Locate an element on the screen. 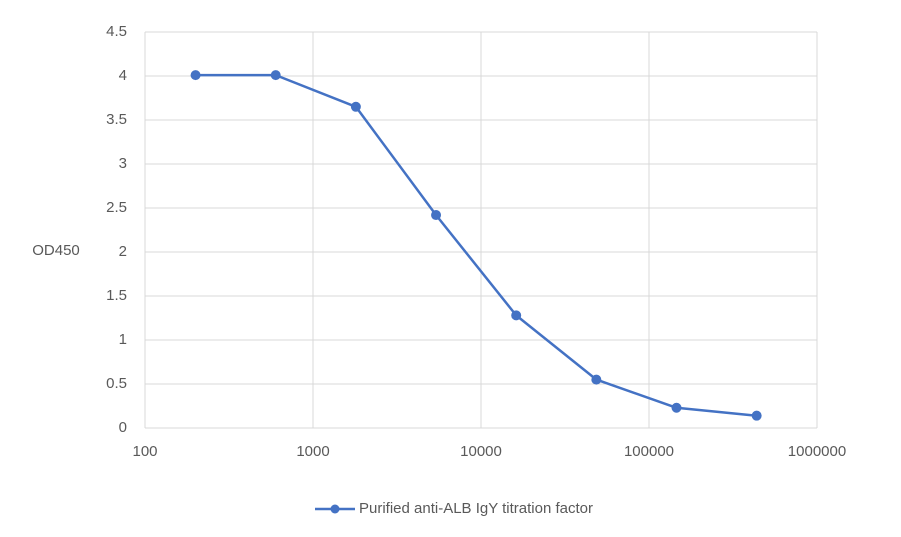 The height and width of the screenshot is (537, 901). legend-point-marker is located at coordinates (335, 509).